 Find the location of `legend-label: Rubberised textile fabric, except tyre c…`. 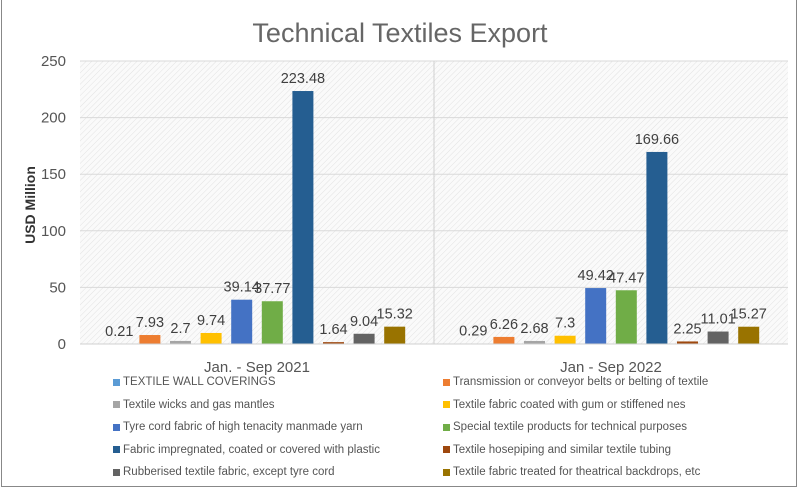

legend-label: Rubberised textile fabric, except tyre c… is located at coordinates (229, 472).